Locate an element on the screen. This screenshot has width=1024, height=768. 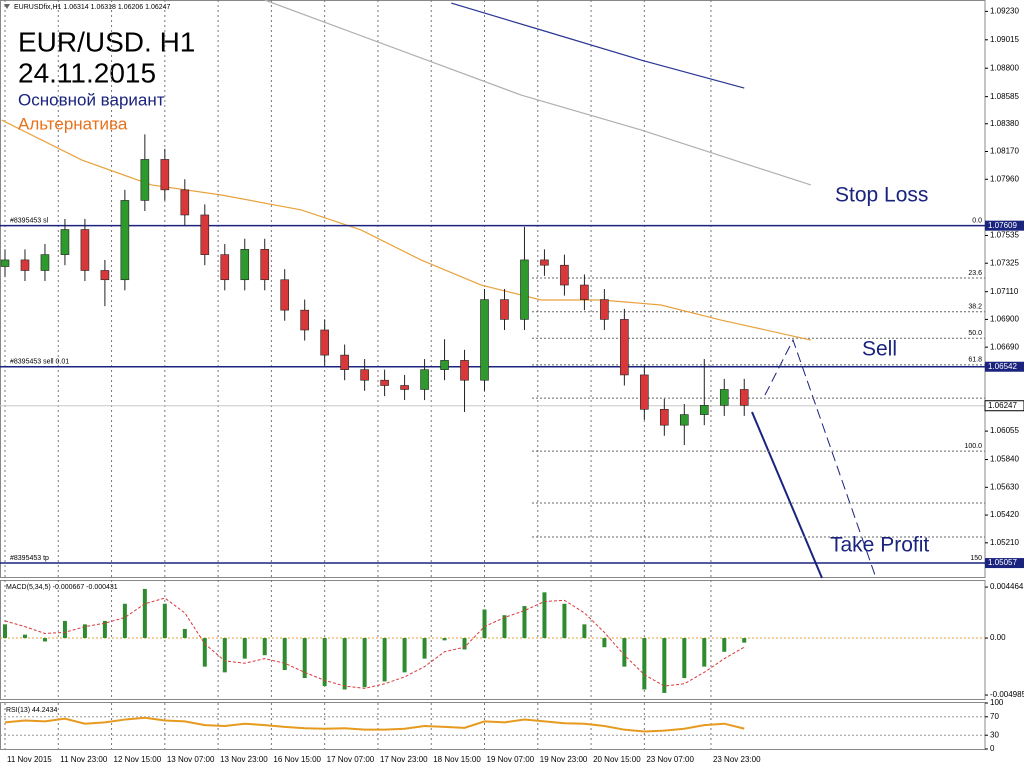
y-tick-label: 1.08585 is located at coordinates (1004, 96).